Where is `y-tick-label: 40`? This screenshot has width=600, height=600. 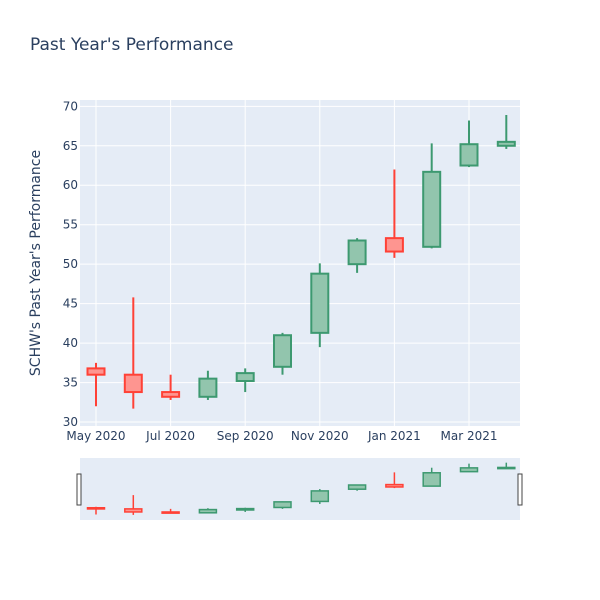
y-tick-label: 40 is located at coordinates (70, 343).